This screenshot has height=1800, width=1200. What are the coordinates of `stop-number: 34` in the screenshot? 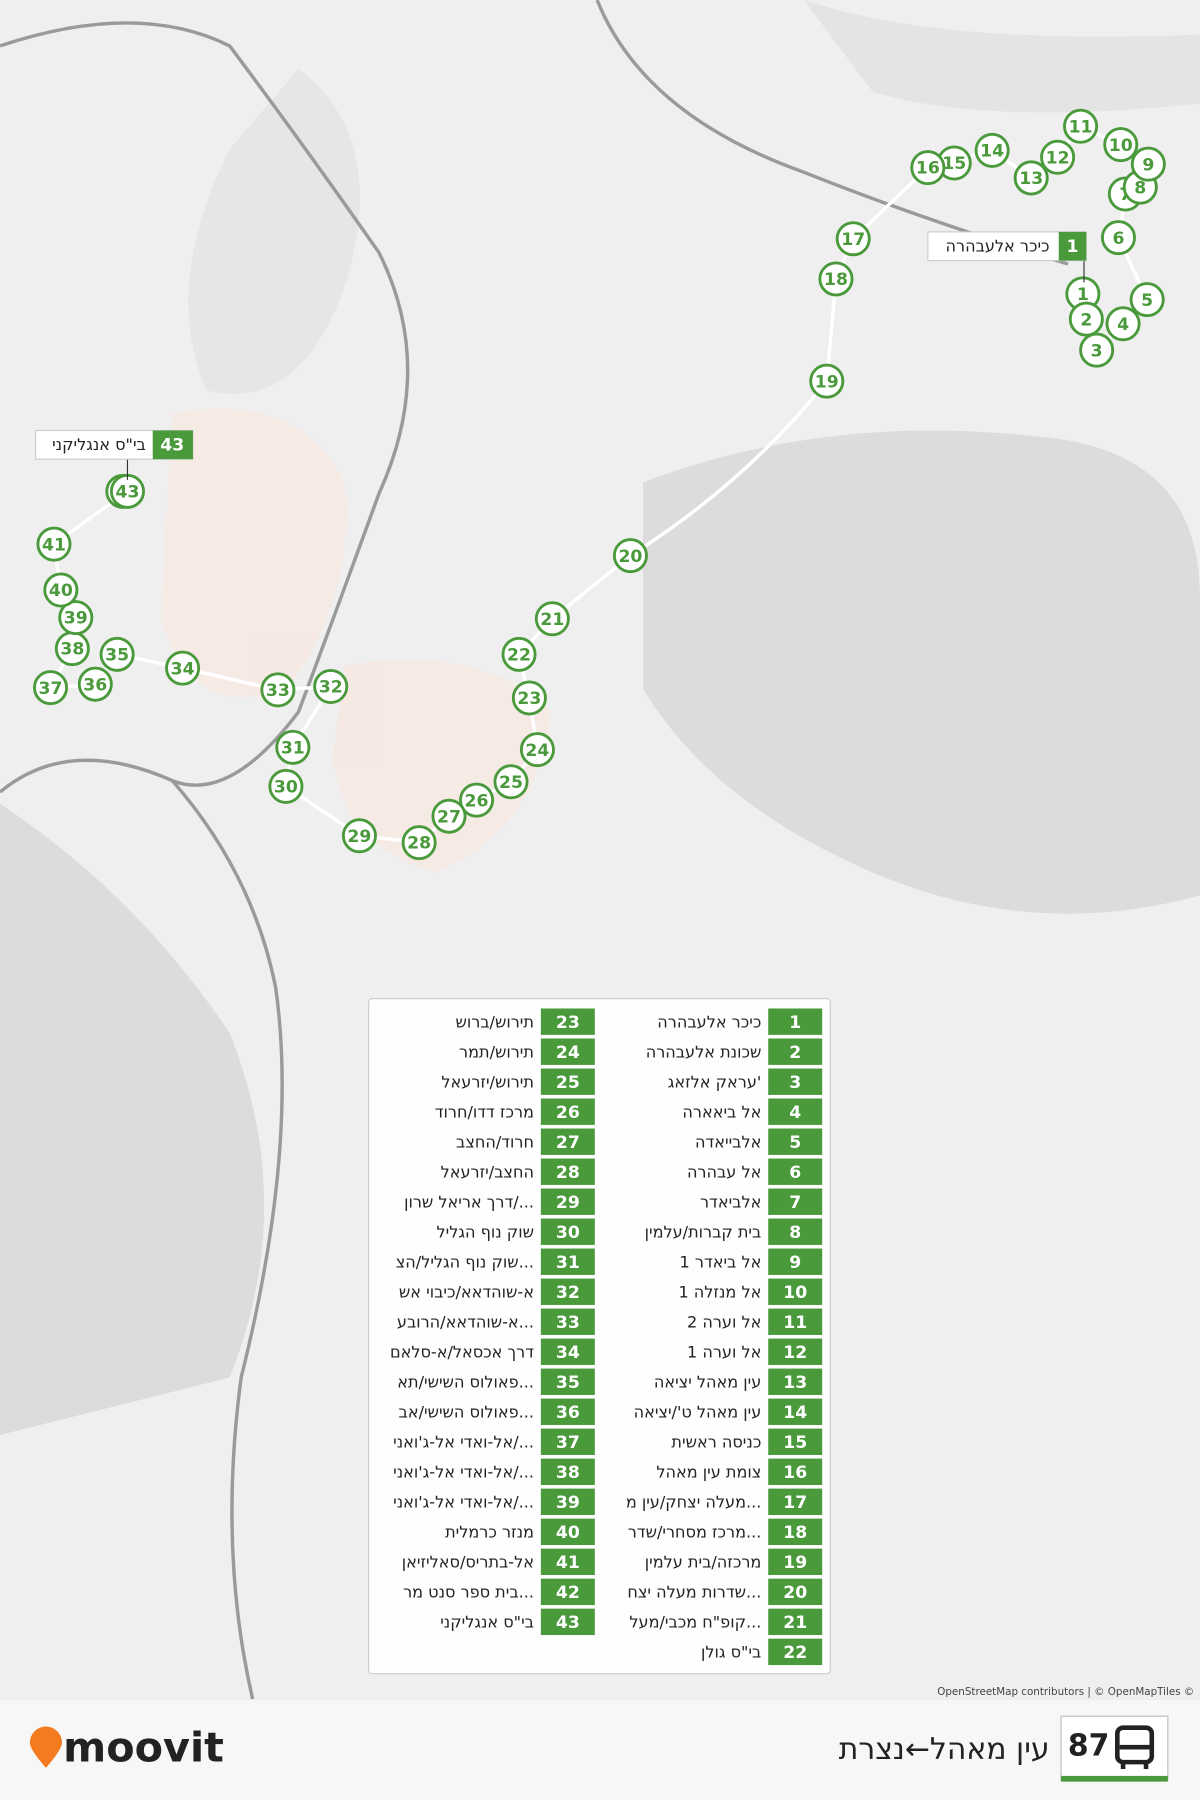 It's located at (568, 1353).